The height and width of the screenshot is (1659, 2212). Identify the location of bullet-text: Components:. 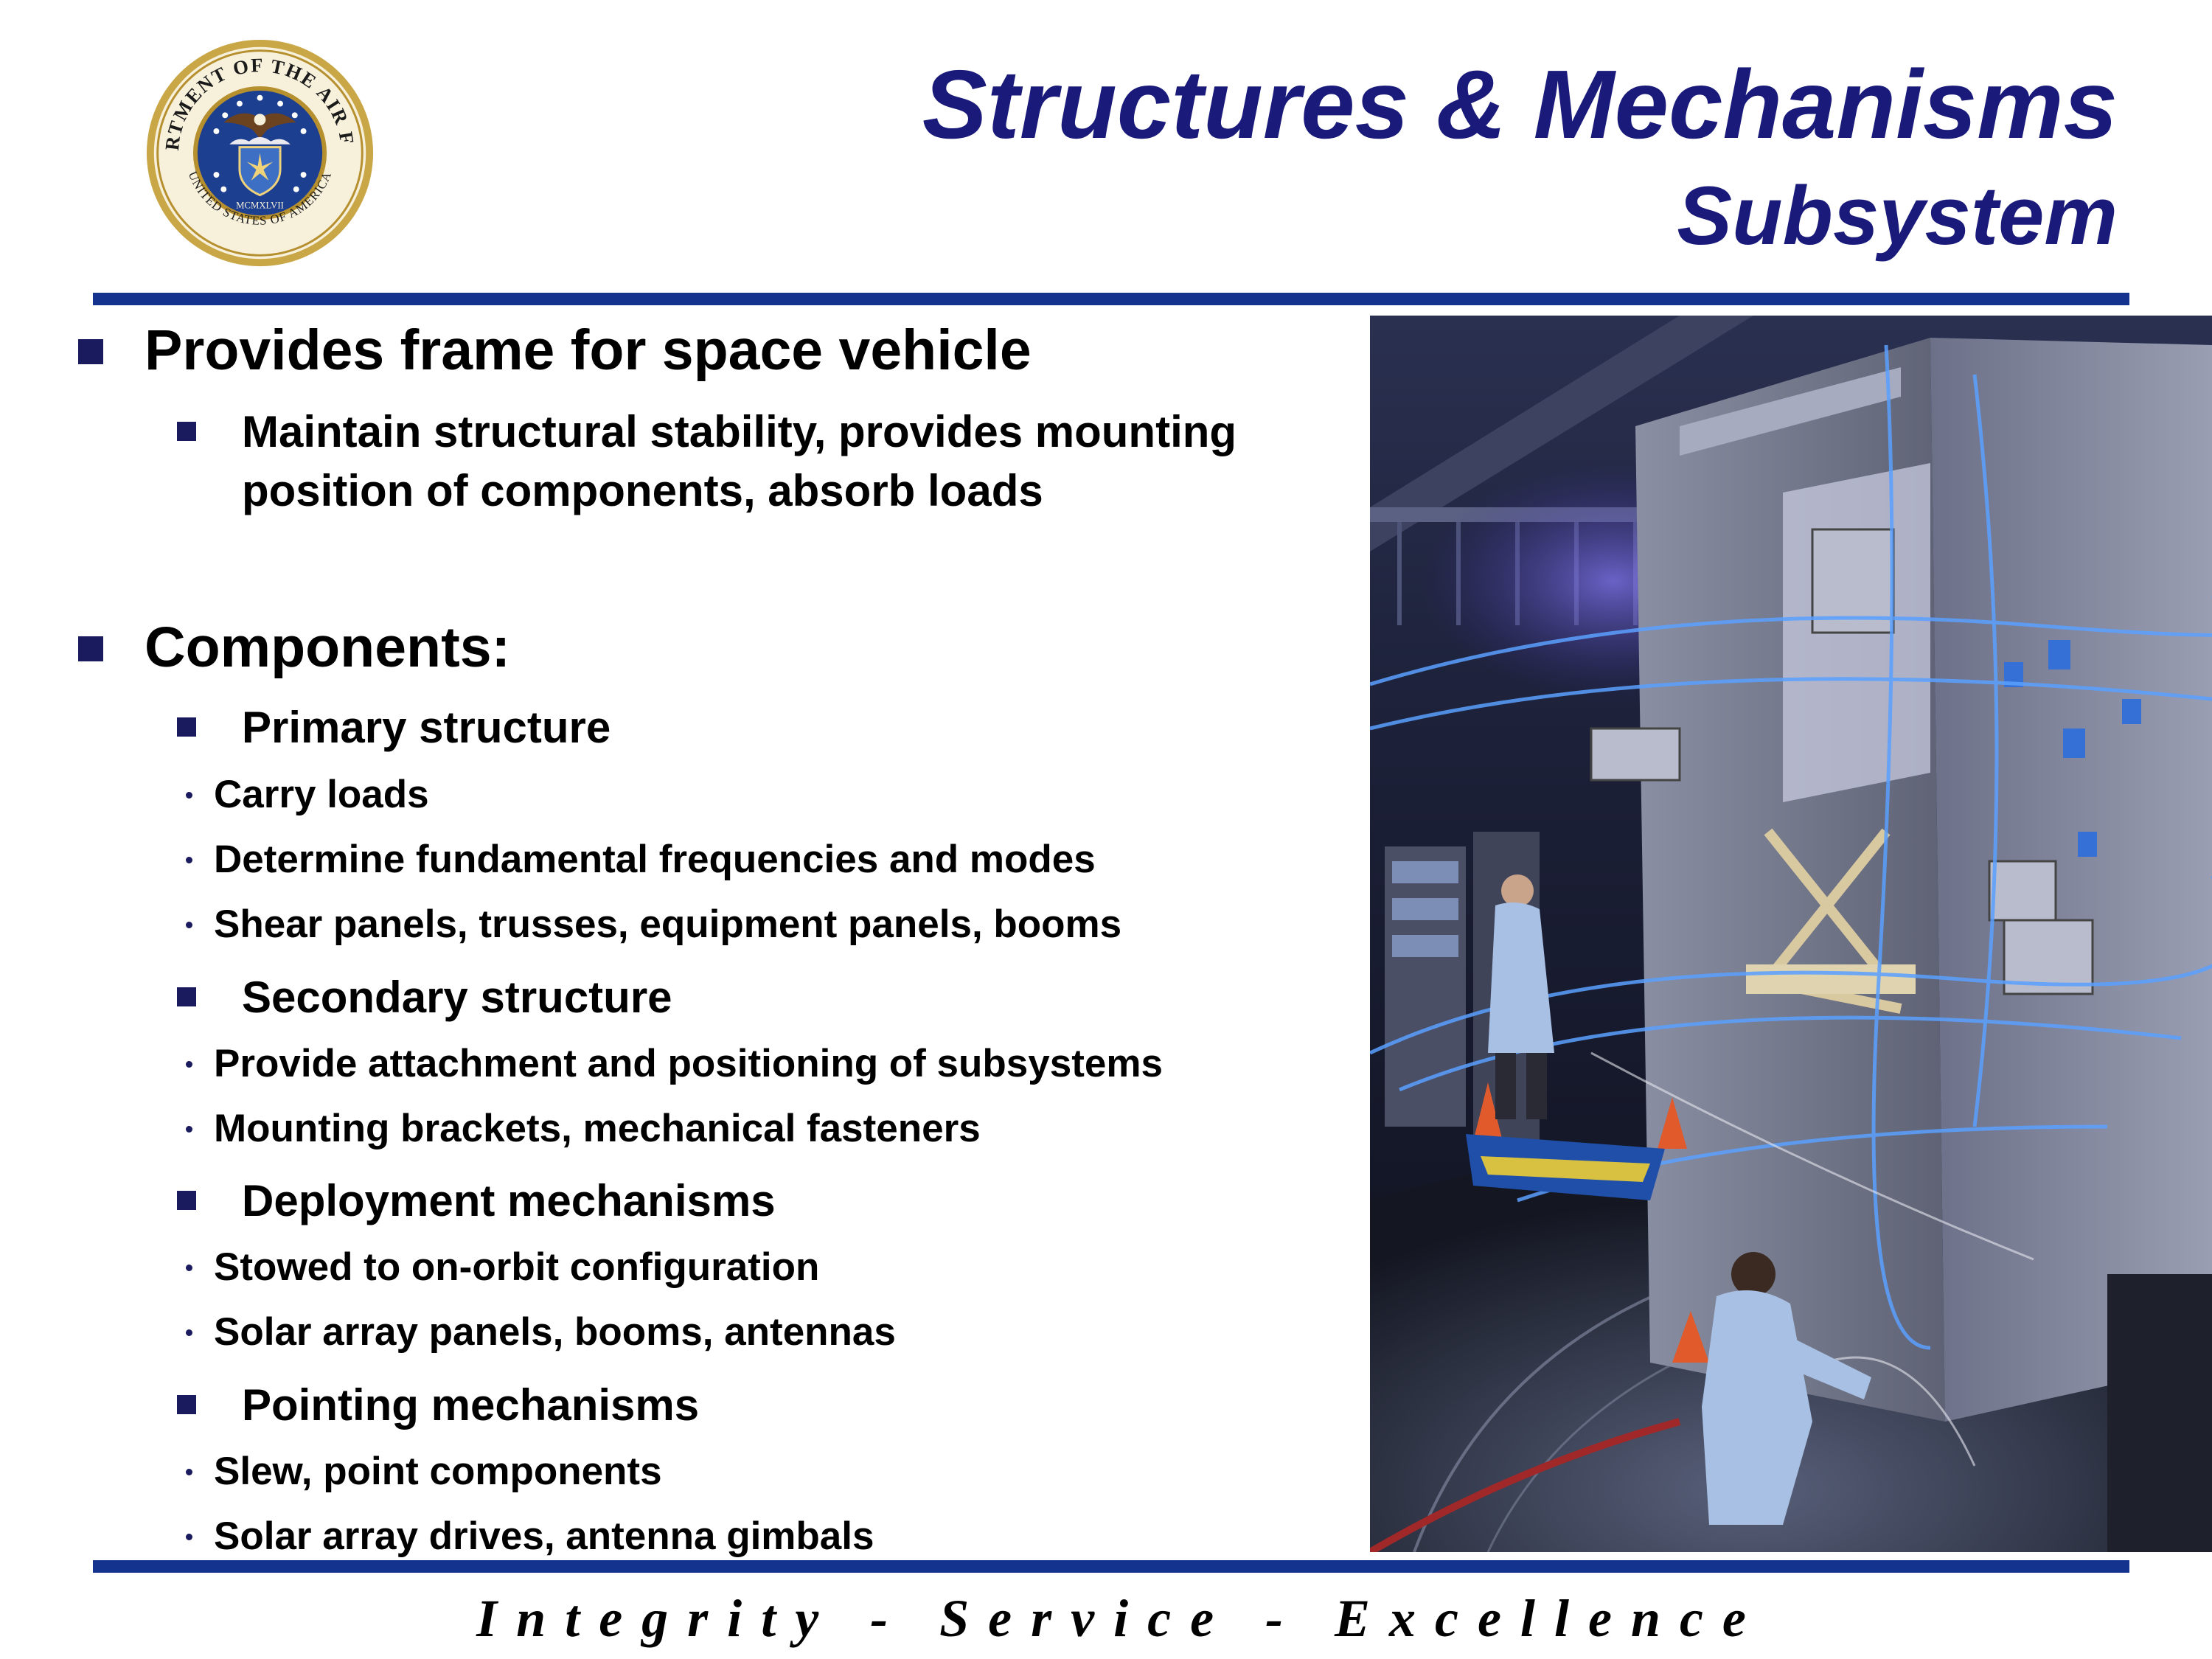
(328, 647).